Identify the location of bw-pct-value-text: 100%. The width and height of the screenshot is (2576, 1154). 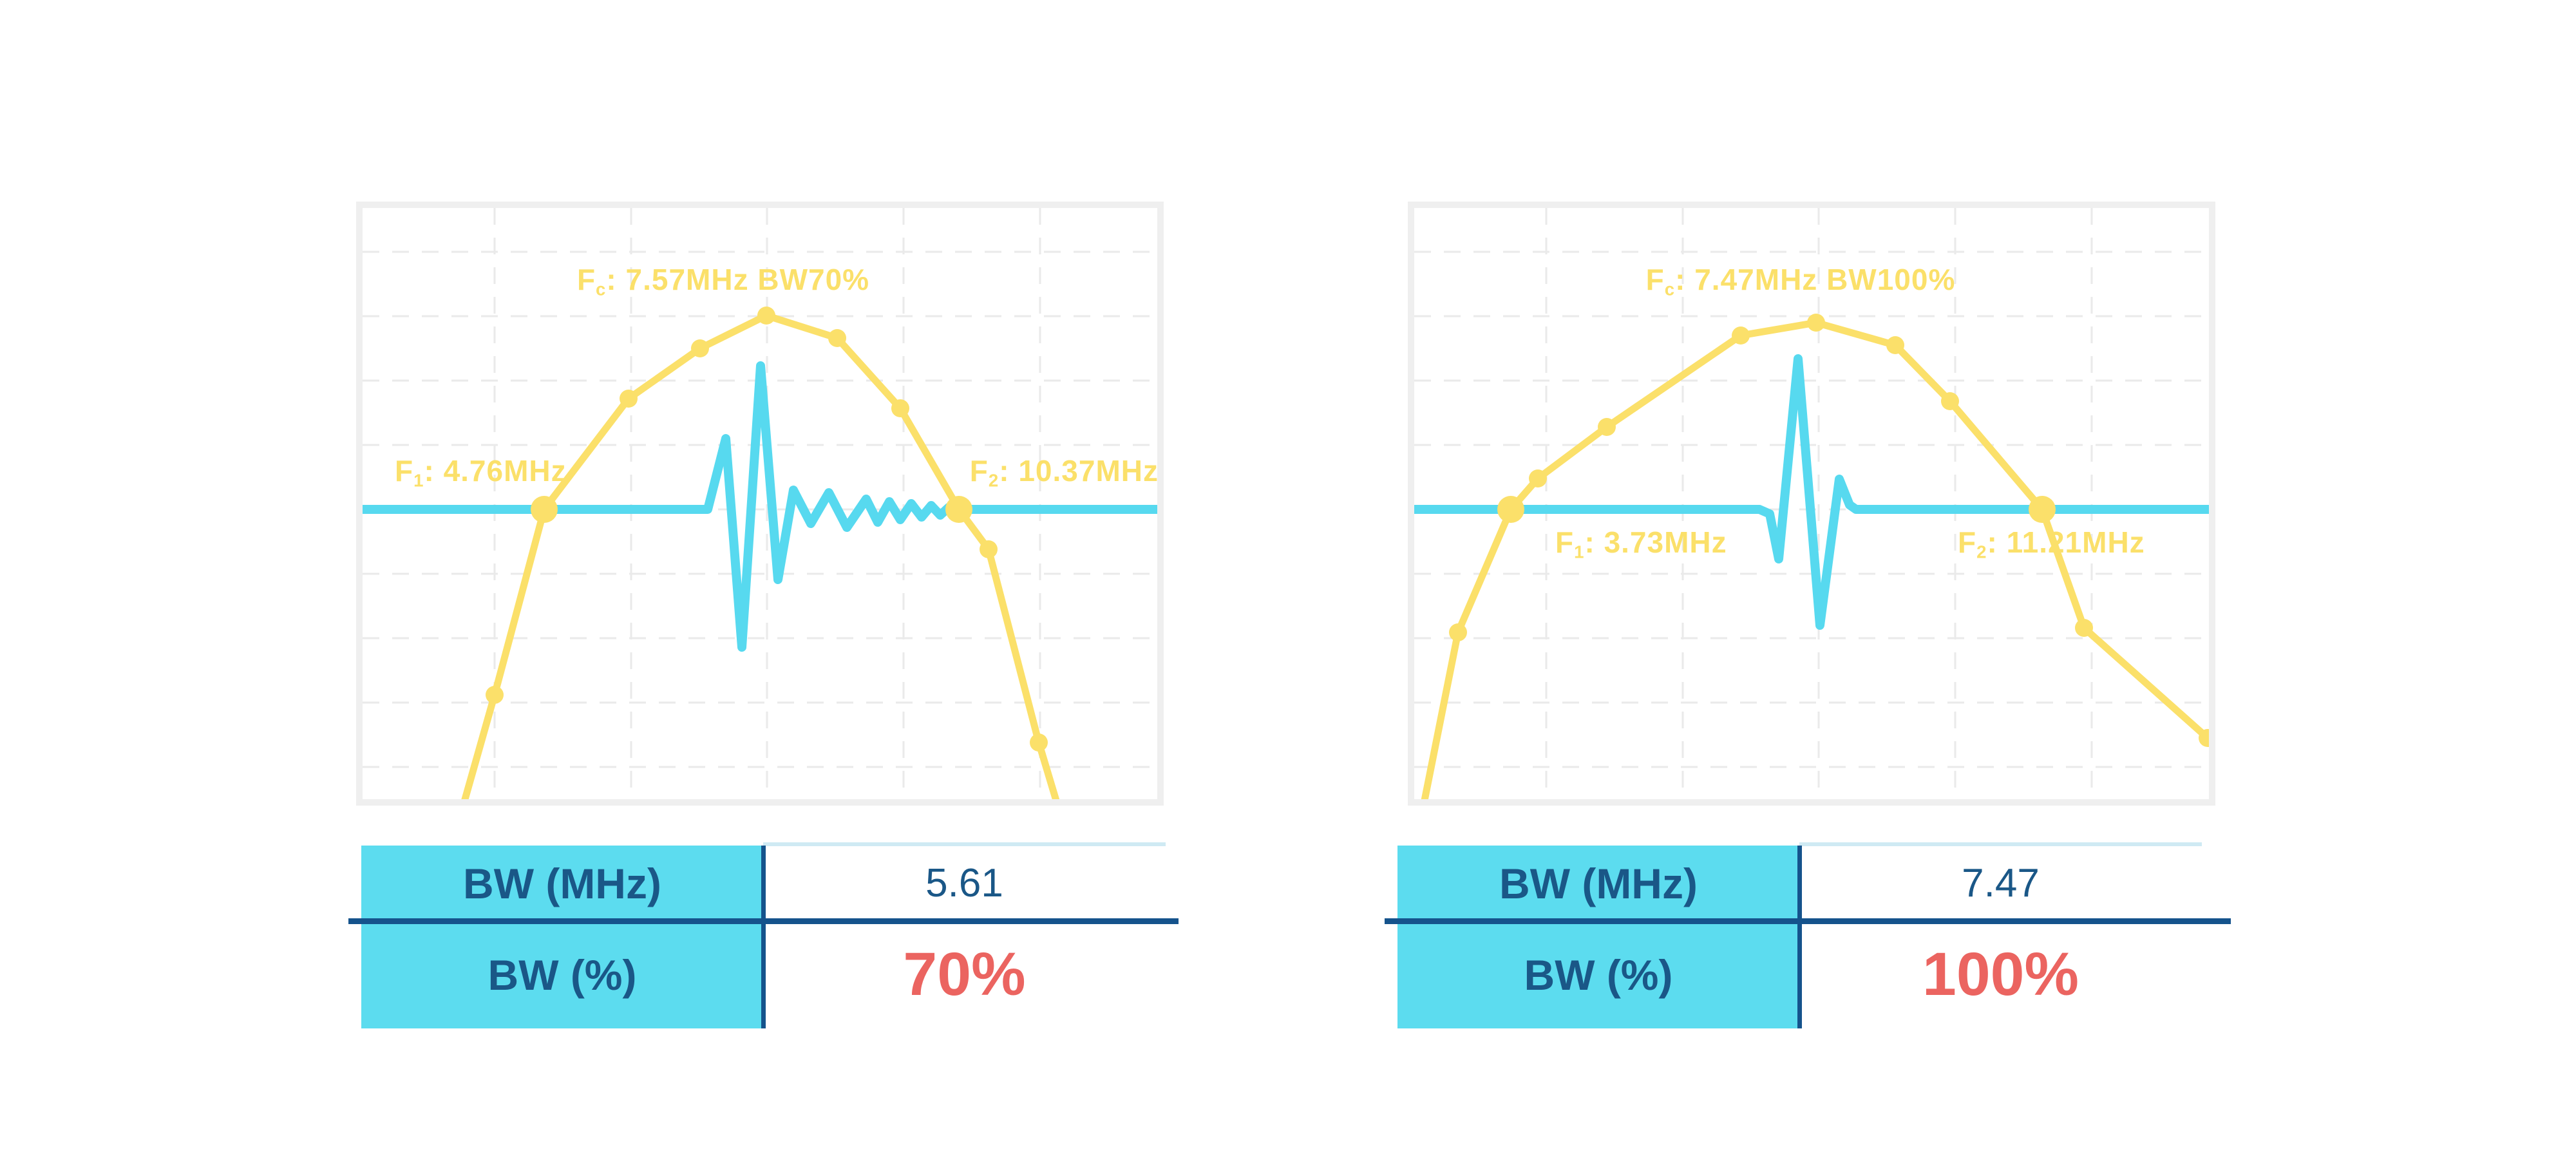
(2000, 974).